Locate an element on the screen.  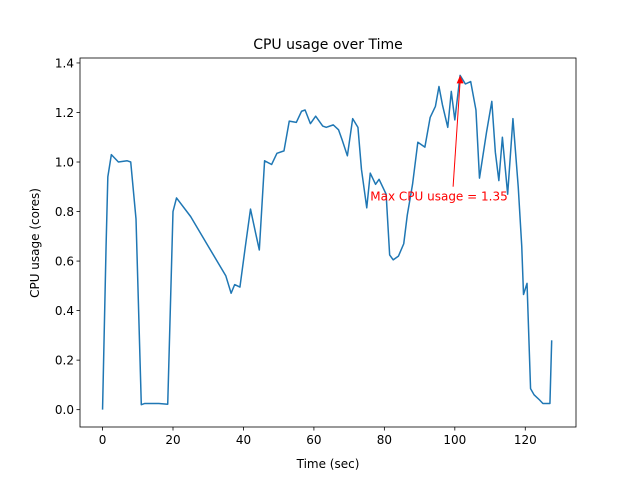
annotation-arrow-head is located at coordinates (460, 79).